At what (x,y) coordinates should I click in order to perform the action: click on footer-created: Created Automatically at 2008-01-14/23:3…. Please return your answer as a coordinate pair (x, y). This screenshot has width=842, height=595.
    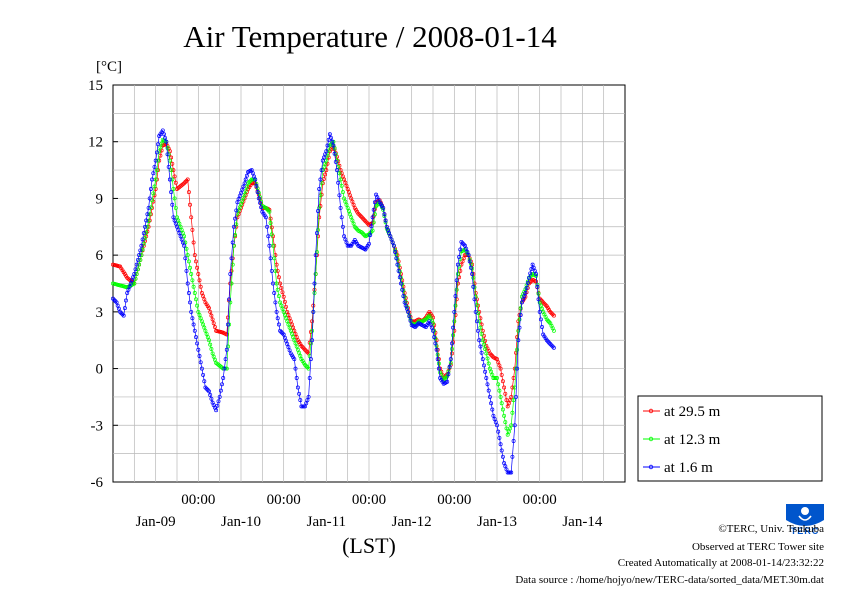
    Looking at the image, I should click on (721, 563).